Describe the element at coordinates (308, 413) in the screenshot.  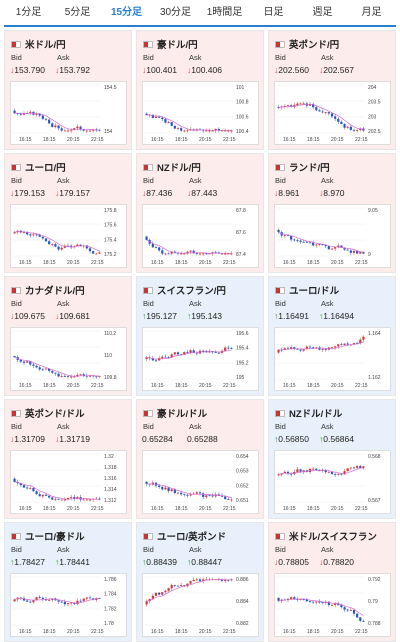
I see `pair-title: NZドル/ドル` at that location.